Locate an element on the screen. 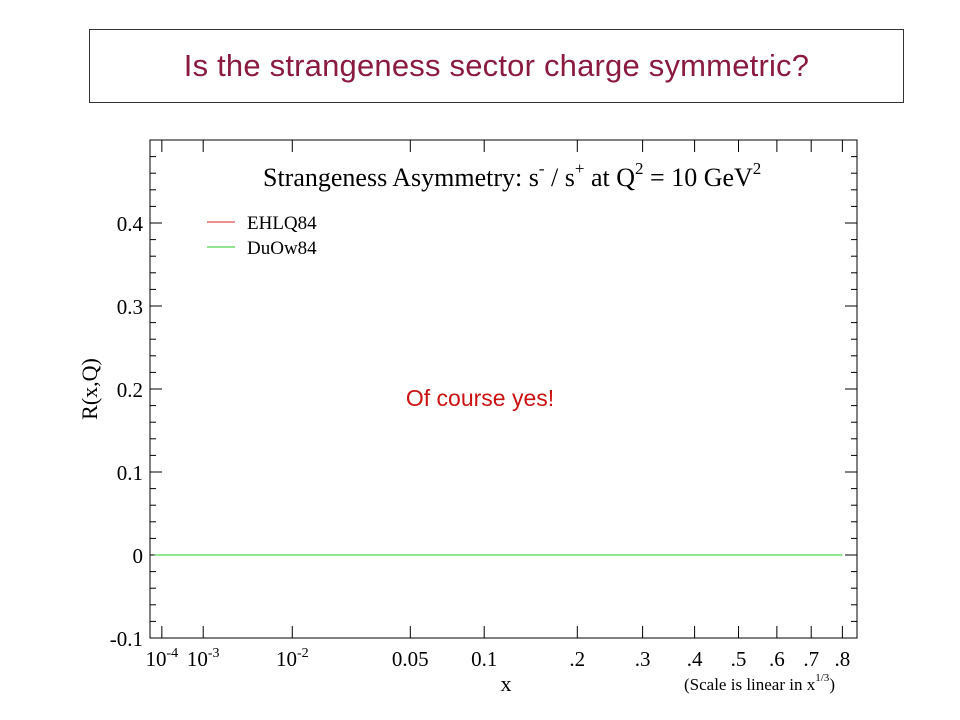 This screenshot has width=960, height=720. x-tick-label: 10⁻² is located at coordinates (292, 658).